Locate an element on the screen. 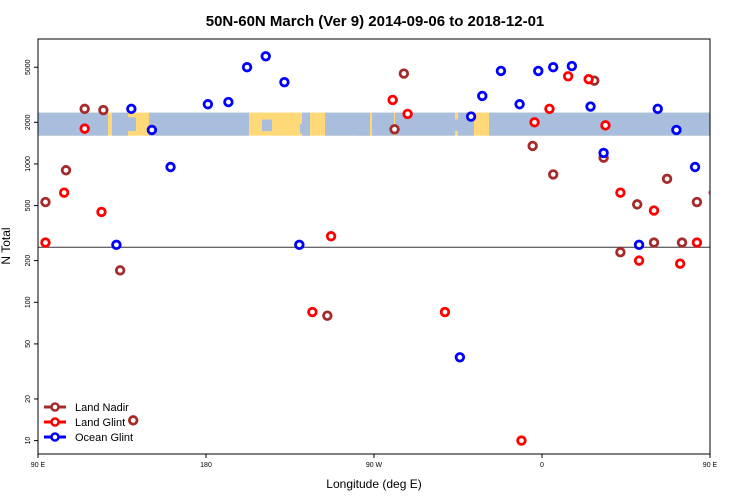 The width and height of the screenshot is (750, 500). ocean-area is located at coordinates (374, 124).